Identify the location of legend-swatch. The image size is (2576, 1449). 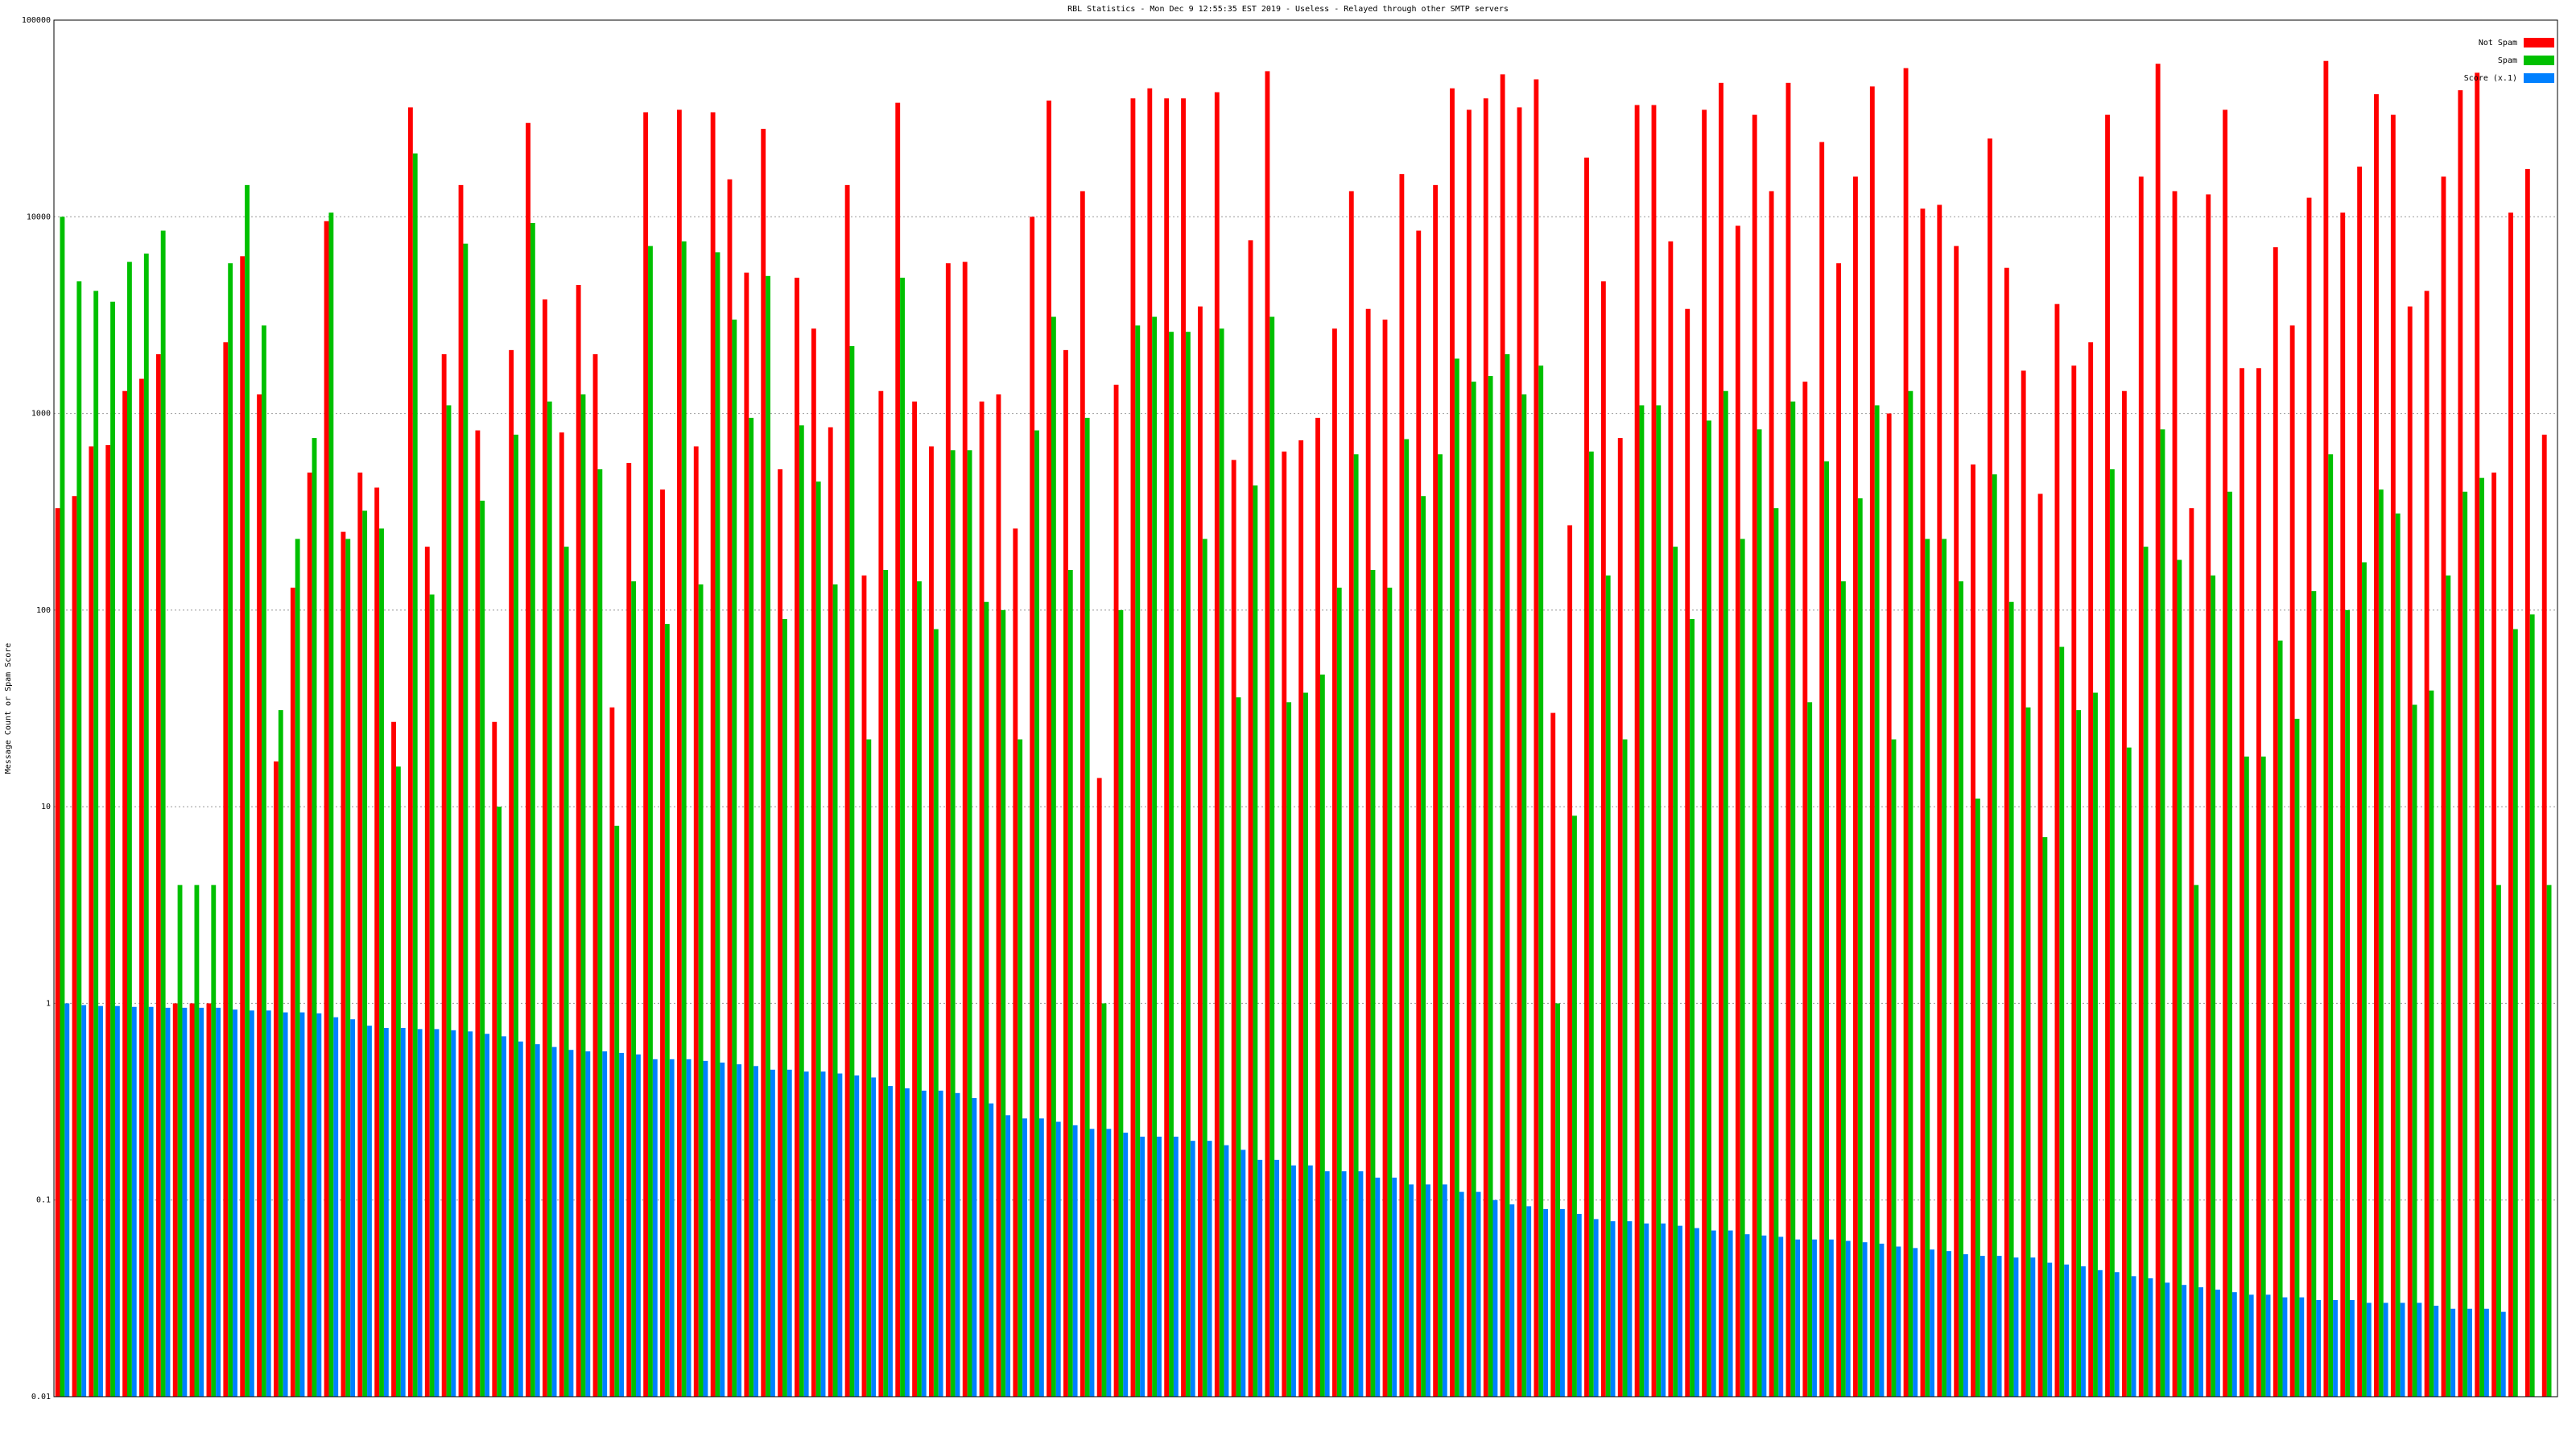
(2539, 42).